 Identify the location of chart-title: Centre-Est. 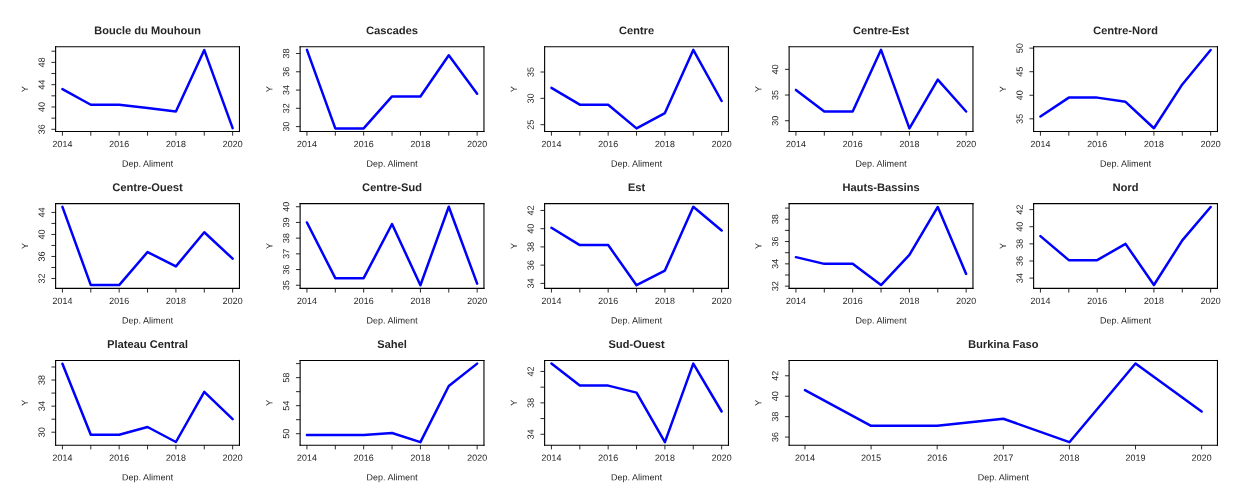
(881, 30).